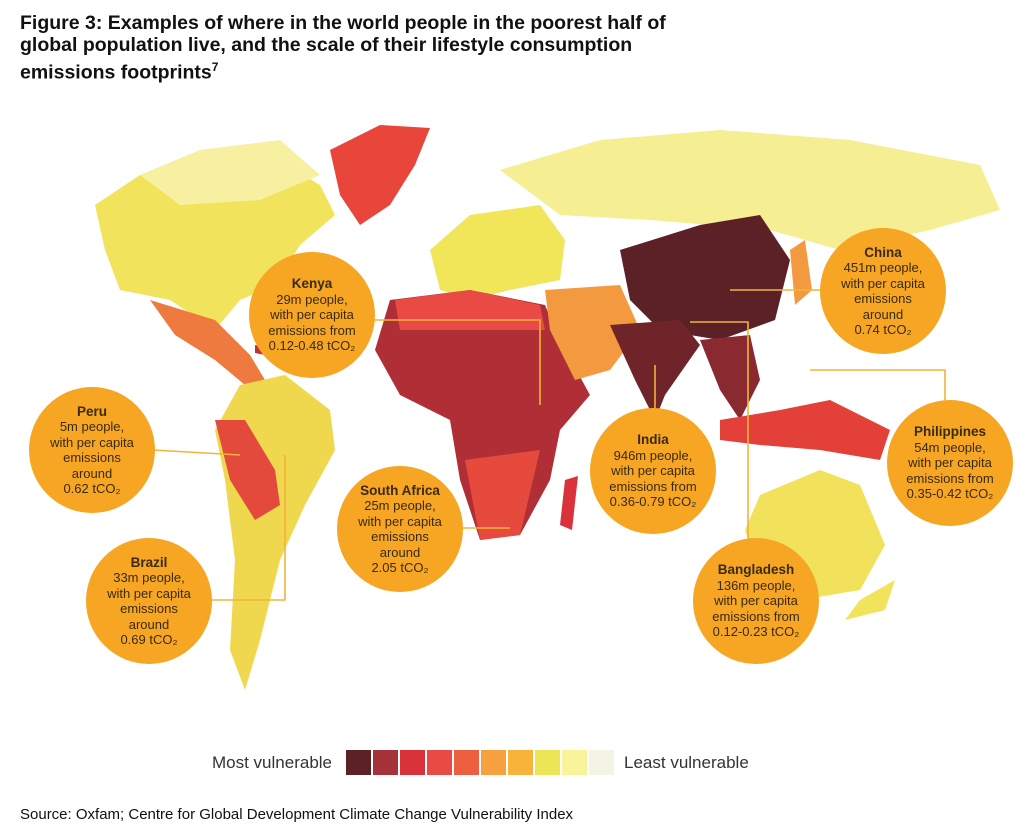 The width and height of the screenshot is (1033, 831). I want to click on peru-connector, so click(196, 452).